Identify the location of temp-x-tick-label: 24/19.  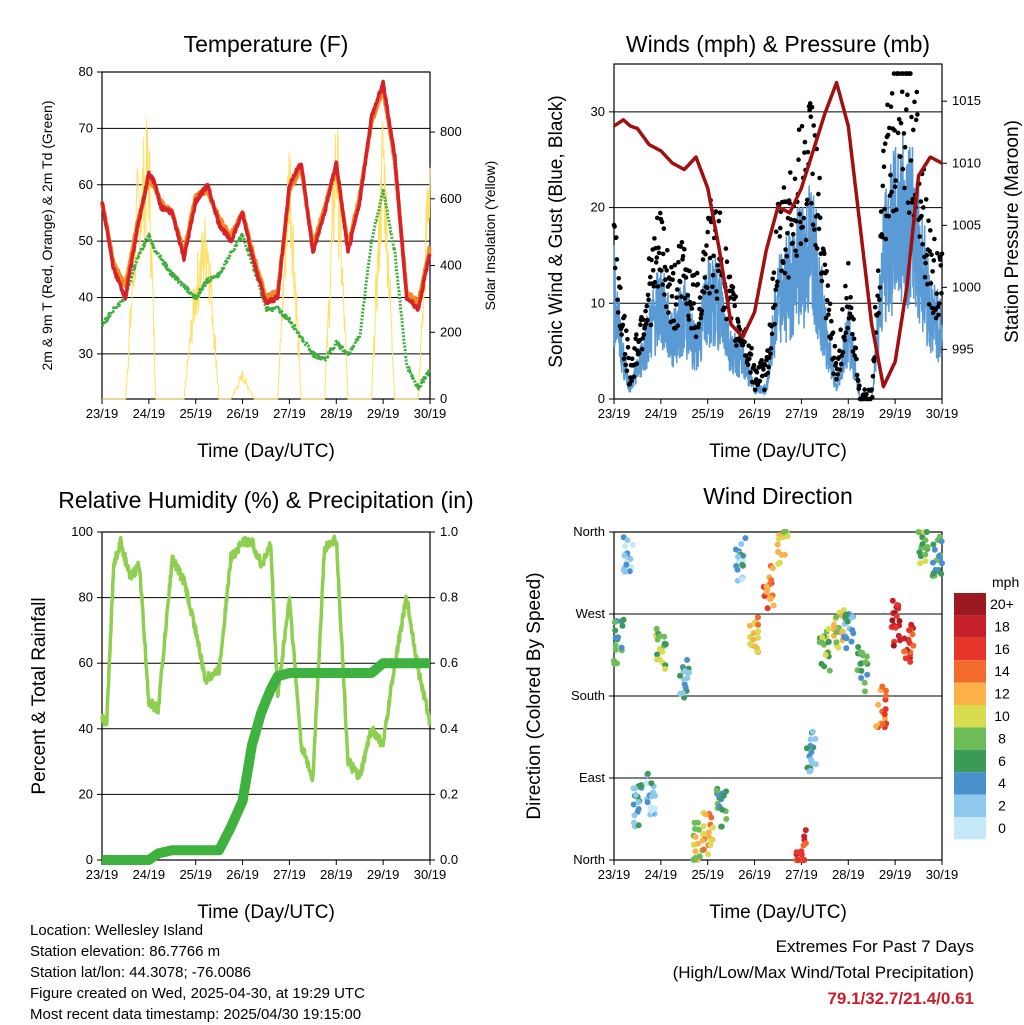
(149, 413).